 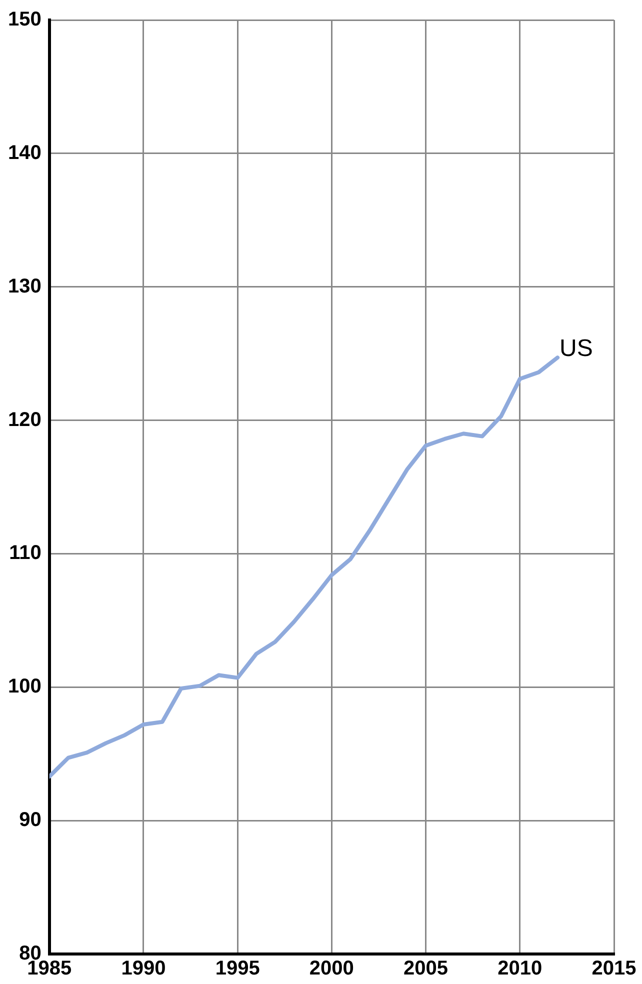 I want to click on y-tick-label: 120, so click(x=25, y=419).